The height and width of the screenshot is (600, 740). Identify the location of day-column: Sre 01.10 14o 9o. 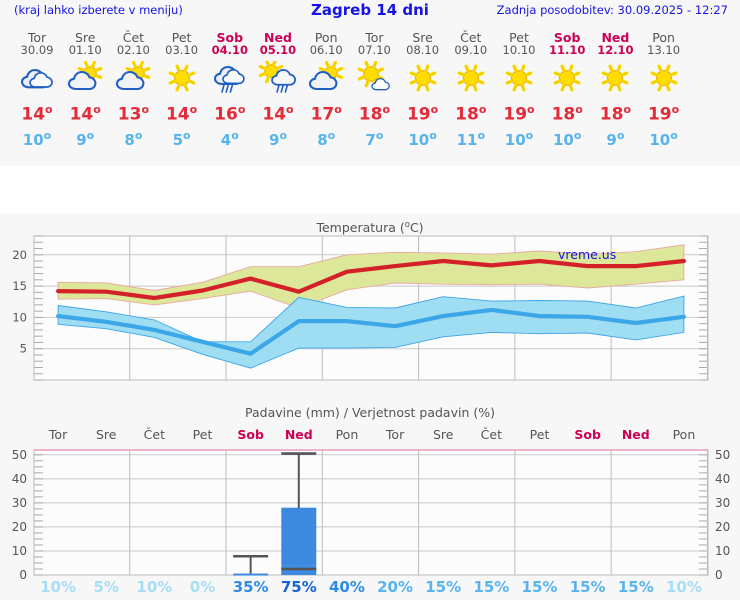
(85, 94).